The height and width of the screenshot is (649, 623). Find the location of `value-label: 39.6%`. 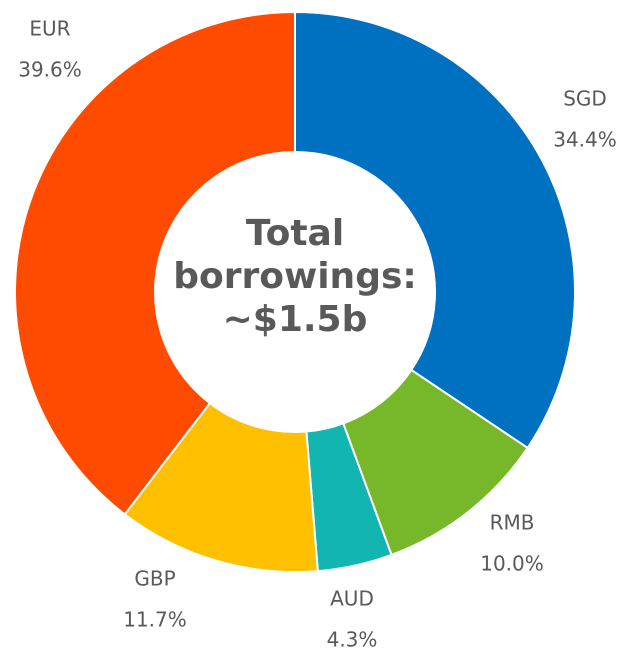

value-label: 39.6% is located at coordinates (50, 70).